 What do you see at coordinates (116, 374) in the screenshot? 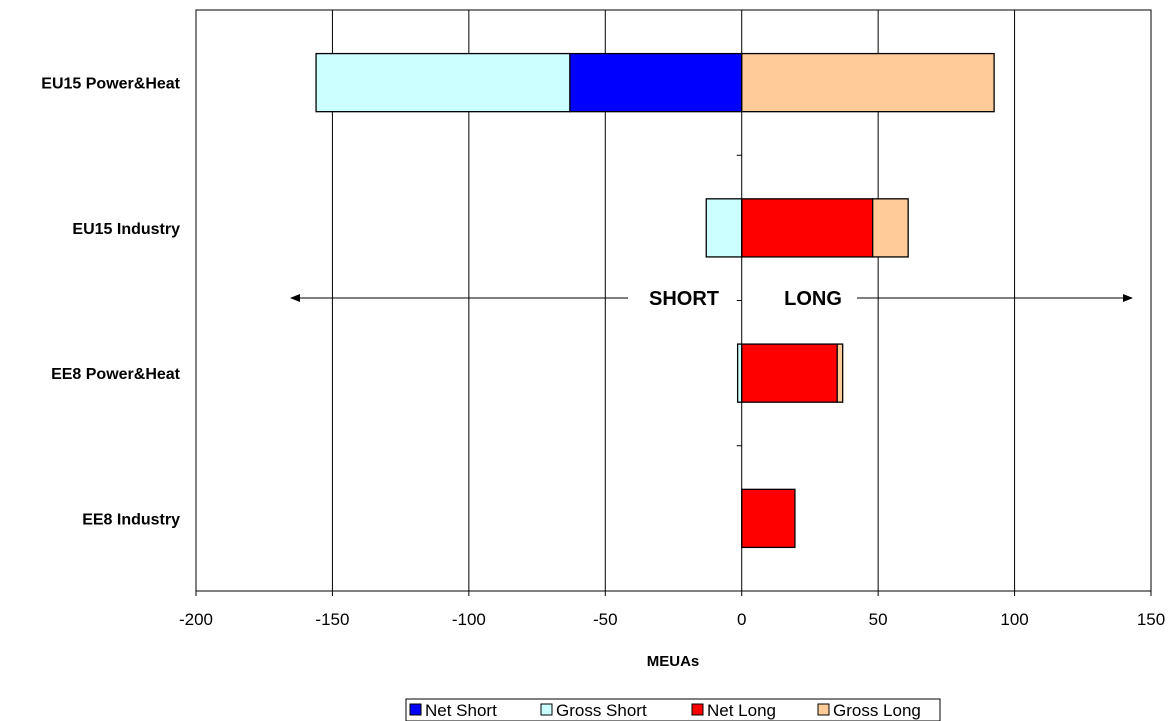
I see `category-label: EE8 Power&Heat` at bounding box center [116, 374].